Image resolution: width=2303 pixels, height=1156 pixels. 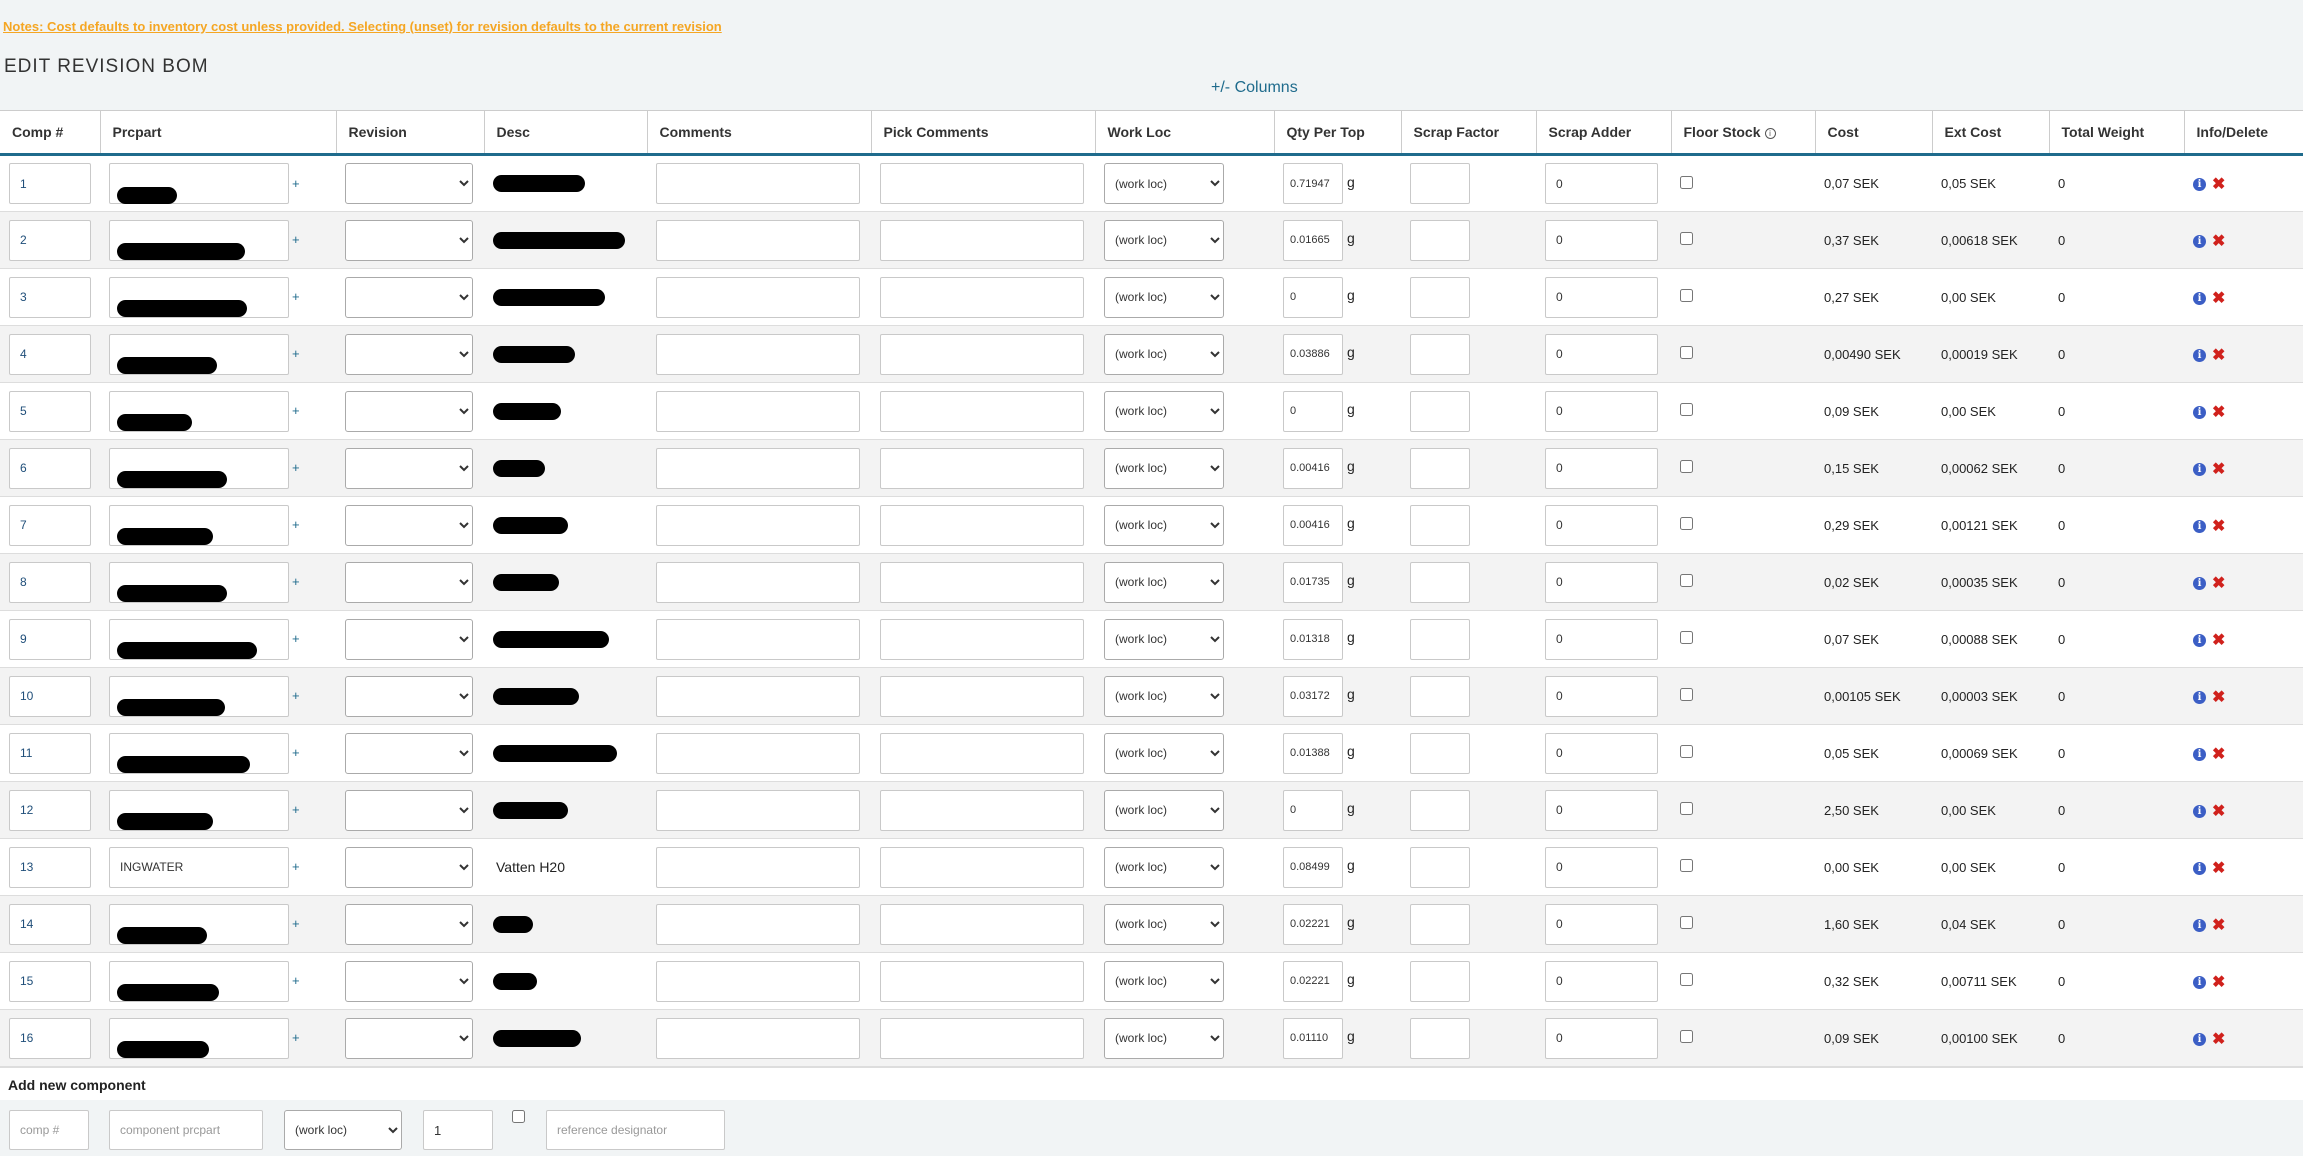 What do you see at coordinates (518, 1116) in the screenshot?
I see `new-floor-stock-checkbox` at bounding box center [518, 1116].